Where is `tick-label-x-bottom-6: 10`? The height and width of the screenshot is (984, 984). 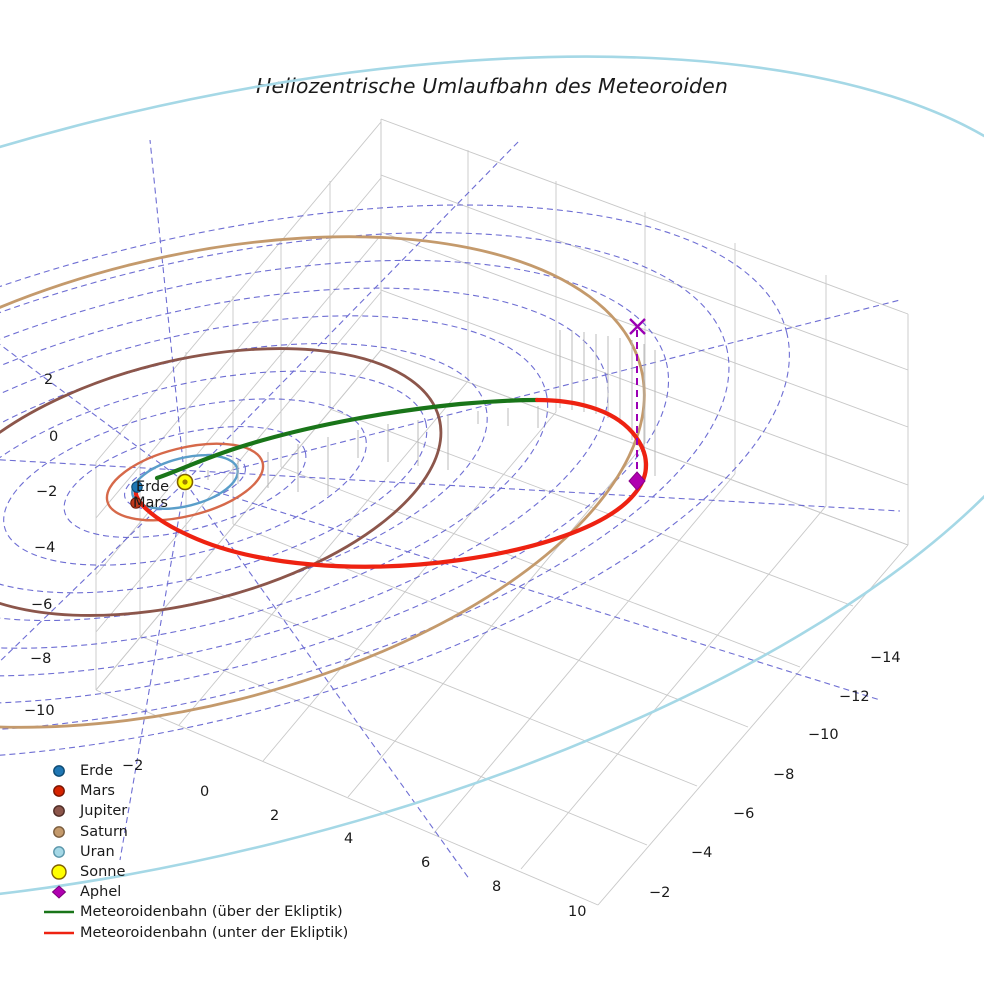 tick-label-x-bottom-6: 10 is located at coordinates (577, 912).